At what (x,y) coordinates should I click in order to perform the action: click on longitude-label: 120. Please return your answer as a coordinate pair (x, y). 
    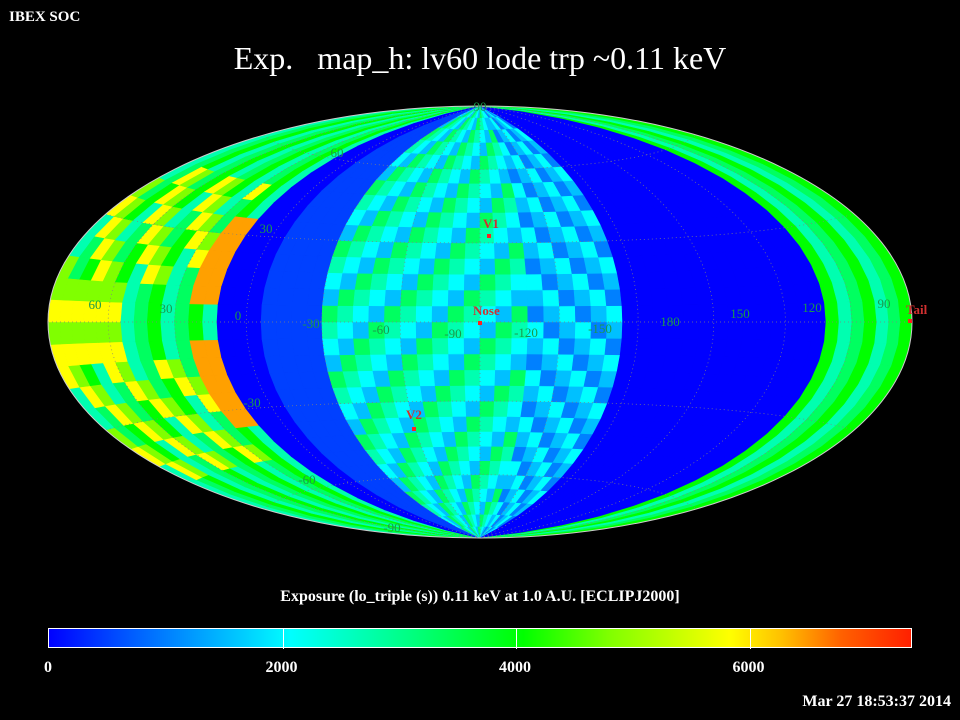
    Looking at the image, I should click on (812, 307).